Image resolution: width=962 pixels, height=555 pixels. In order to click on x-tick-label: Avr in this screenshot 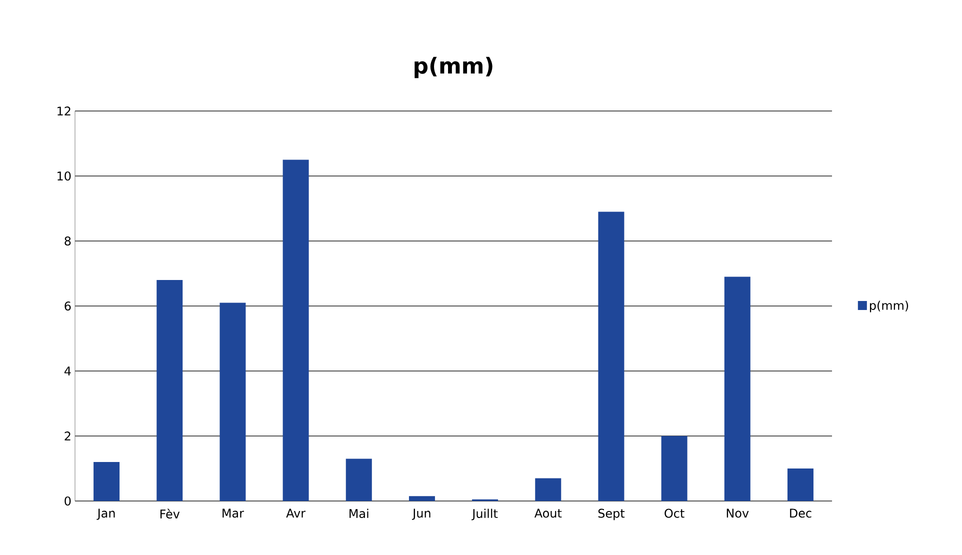, I will do `click(296, 513)`.